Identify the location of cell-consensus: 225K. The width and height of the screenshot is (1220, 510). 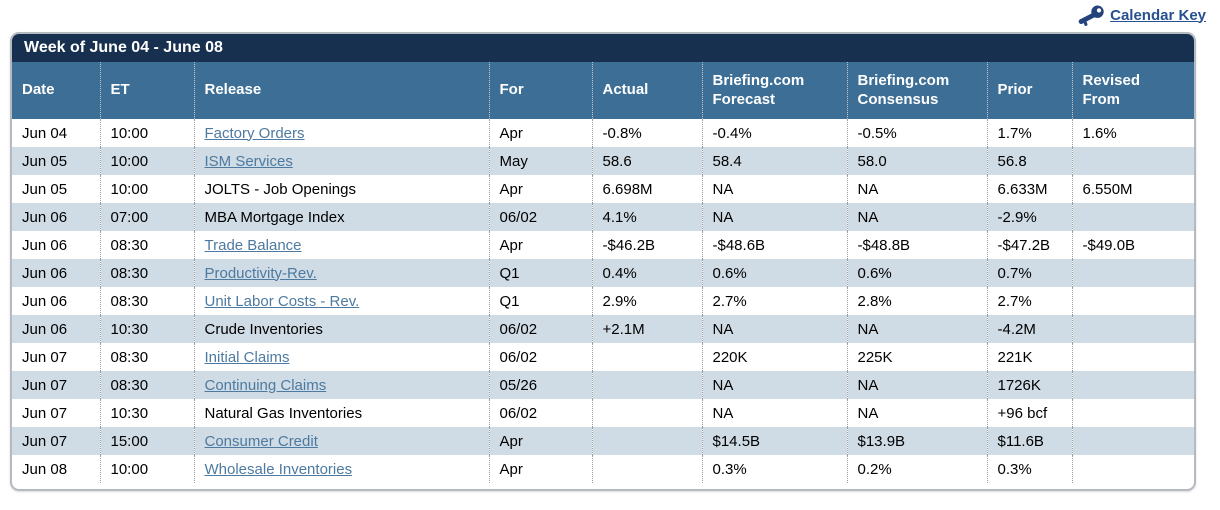
(916, 357).